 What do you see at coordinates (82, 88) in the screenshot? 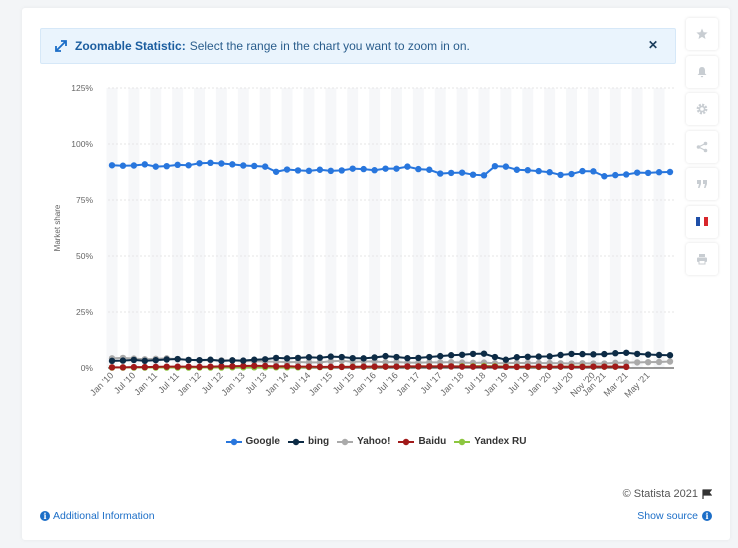
I see `y-tick-label: 125%` at bounding box center [82, 88].